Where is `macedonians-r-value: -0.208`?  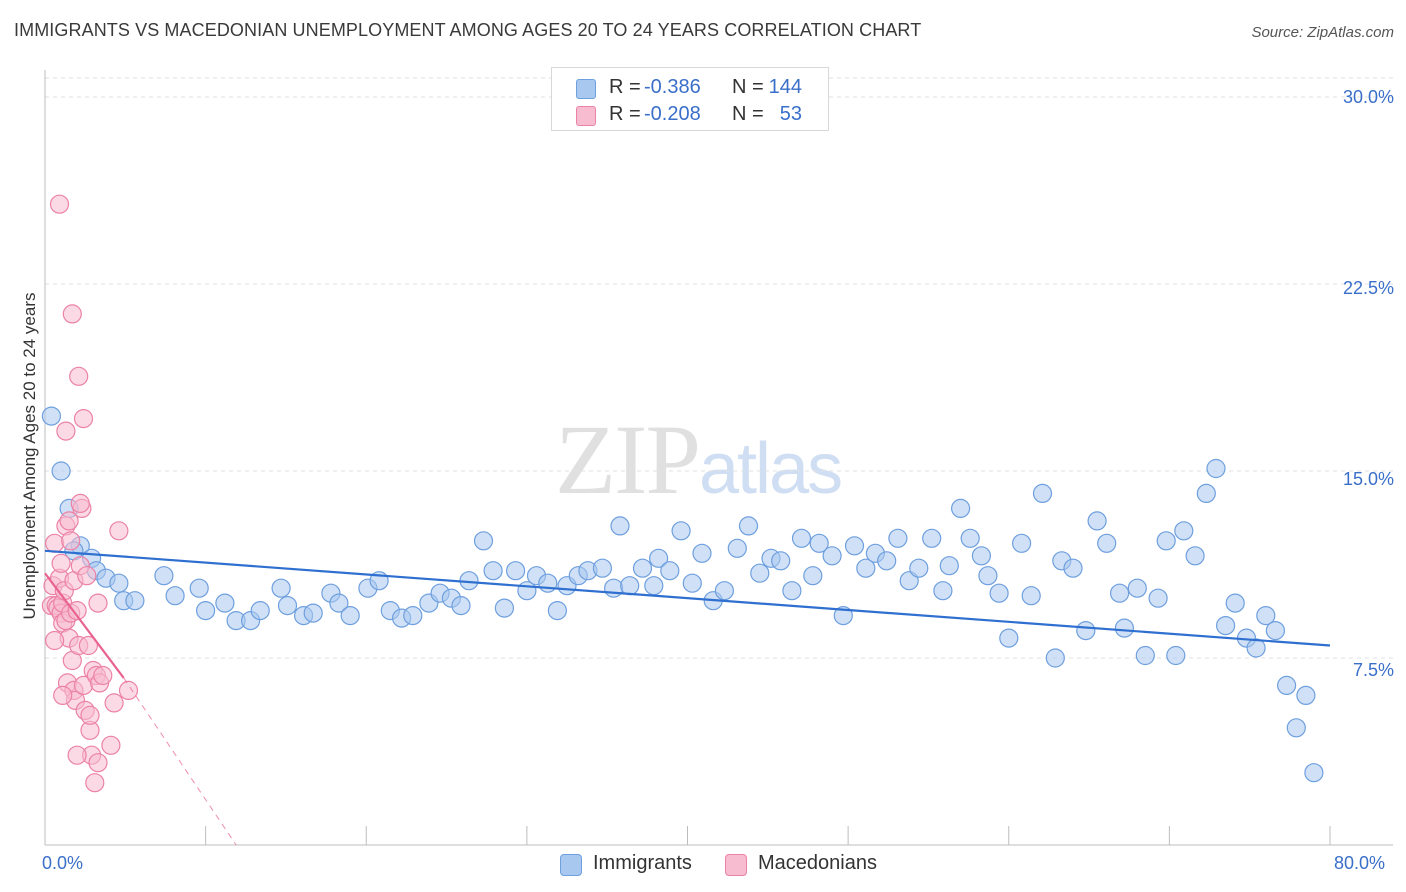 macedonians-r-value: -0.208 is located at coordinates (672, 114).